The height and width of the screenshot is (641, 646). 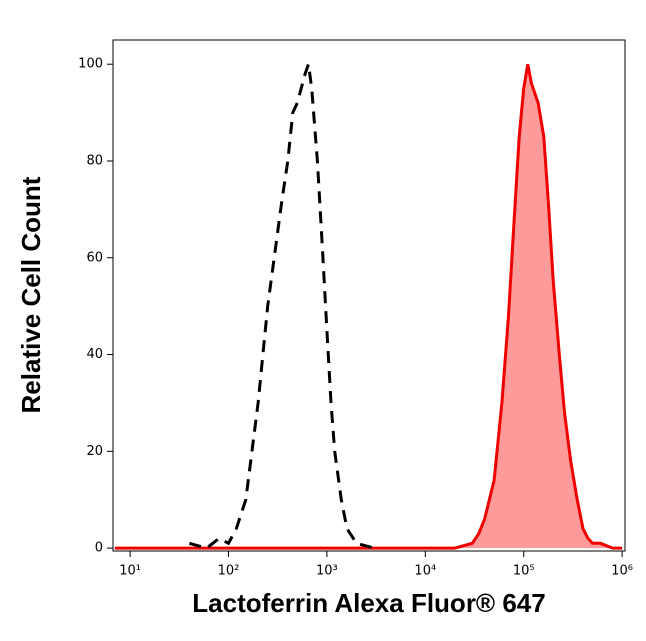 What do you see at coordinates (425, 571) in the screenshot?
I see `x-tick-label: 10⁴` at bounding box center [425, 571].